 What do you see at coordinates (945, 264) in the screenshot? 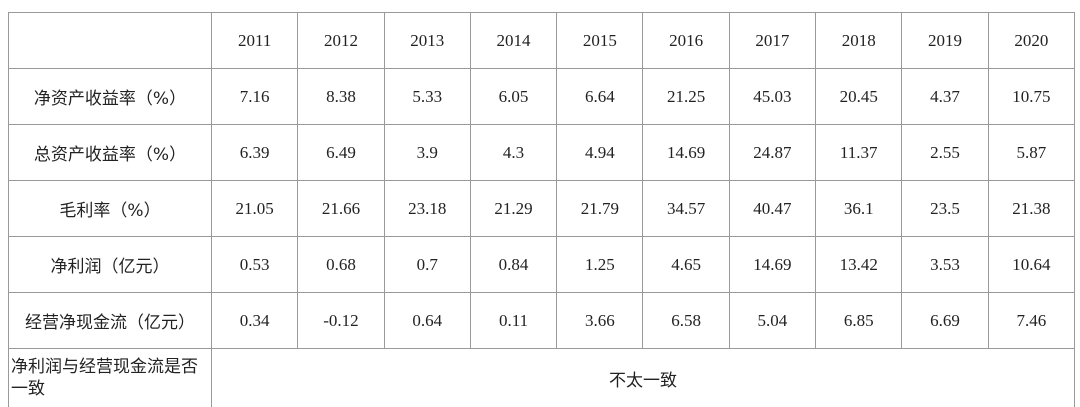
I see `value-cell: 3.53` at bounding box center [945, 264].